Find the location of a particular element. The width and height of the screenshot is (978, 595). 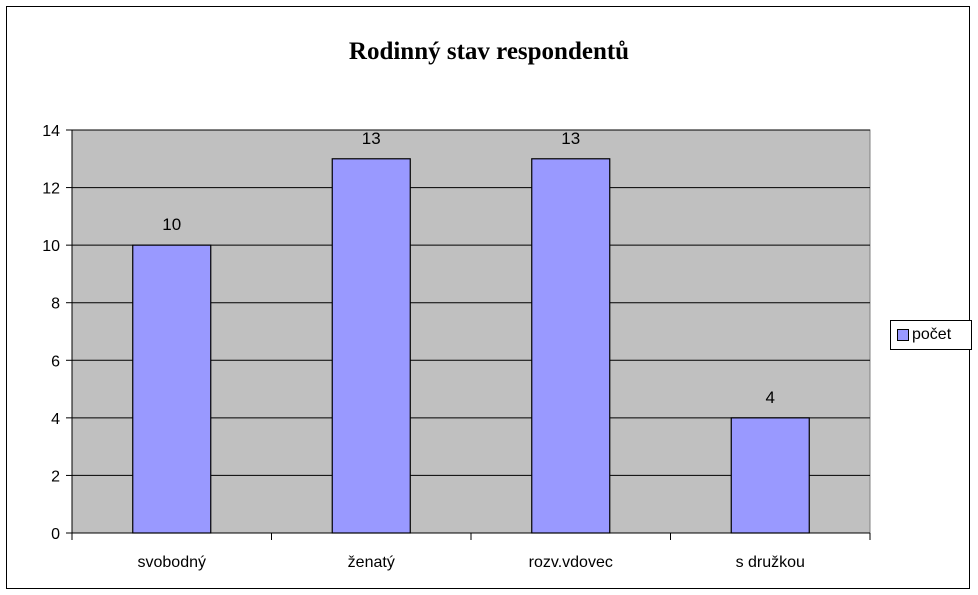

legend: počet is located at coordinates (931, 335).